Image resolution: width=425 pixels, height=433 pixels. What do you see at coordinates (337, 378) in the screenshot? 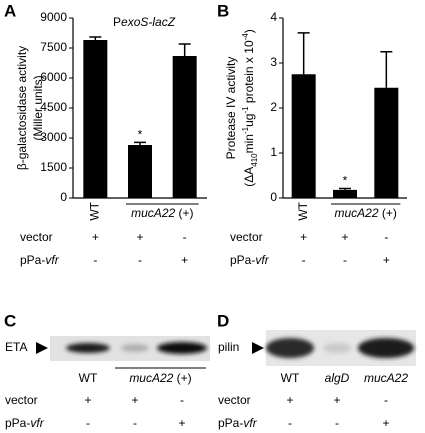
I see `lane-label: algD` at bounding box center [337, 378].